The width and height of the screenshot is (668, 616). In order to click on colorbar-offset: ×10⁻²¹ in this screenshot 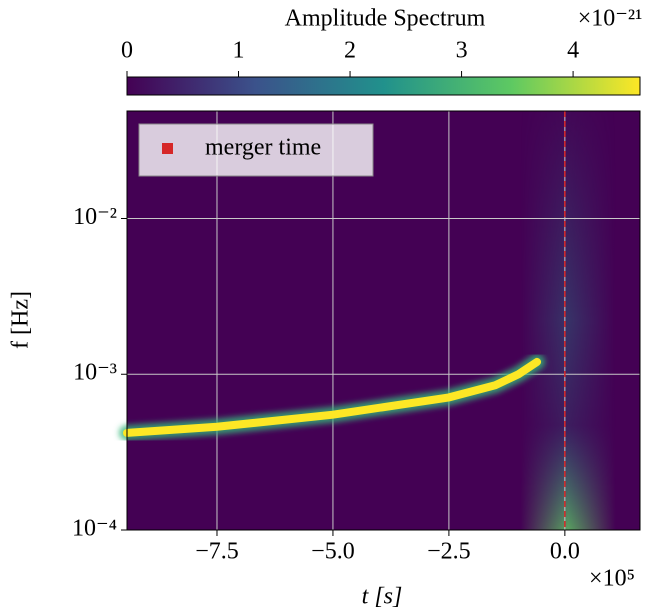, I will do `click(610, 19)`.